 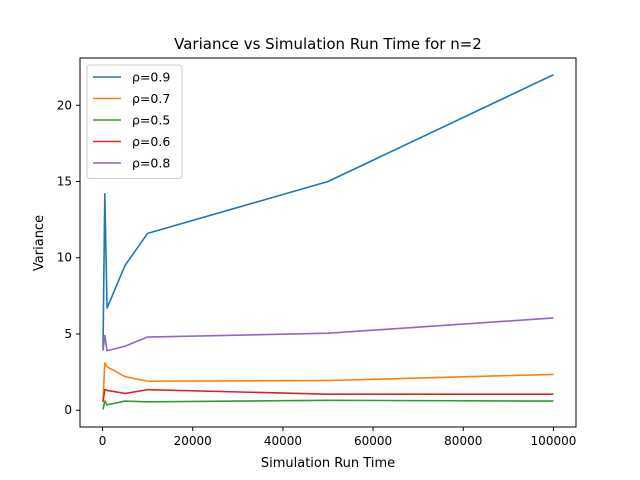 What do you see at coordinates (373, 441) in the screenshot?
I see `x-tick-label: 60000` at bounding box center [373, 441].